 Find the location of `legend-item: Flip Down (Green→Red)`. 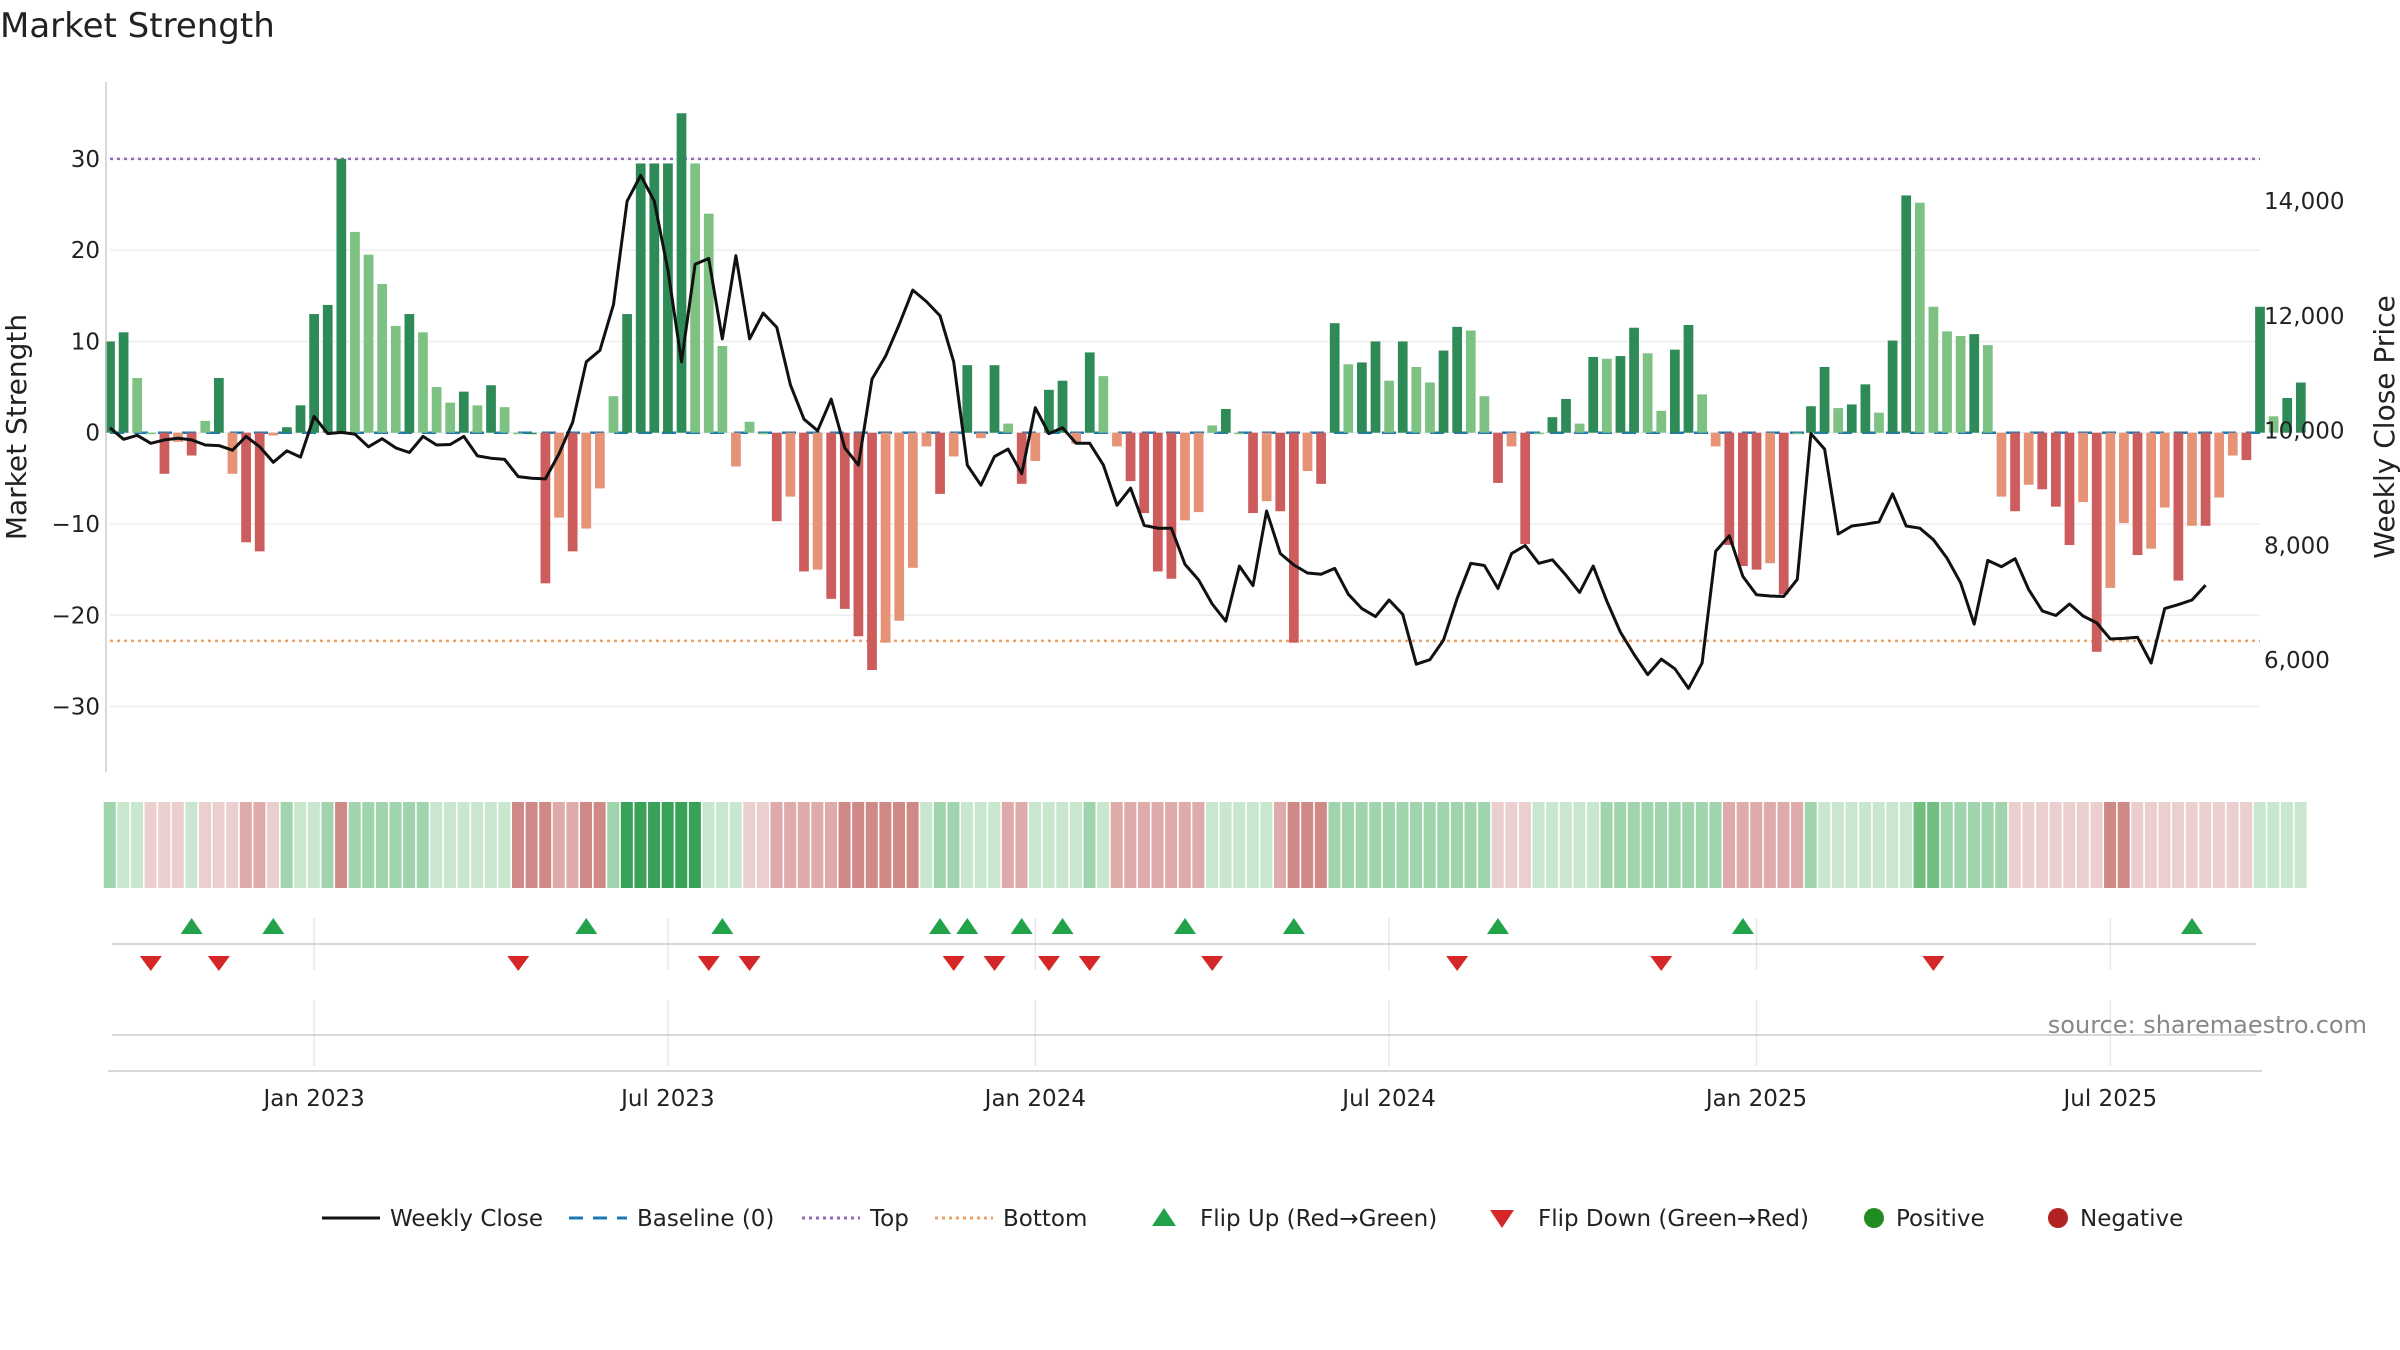

legend-item: Flip Down (Green→Red) is located at coordinates (1649, 1219).